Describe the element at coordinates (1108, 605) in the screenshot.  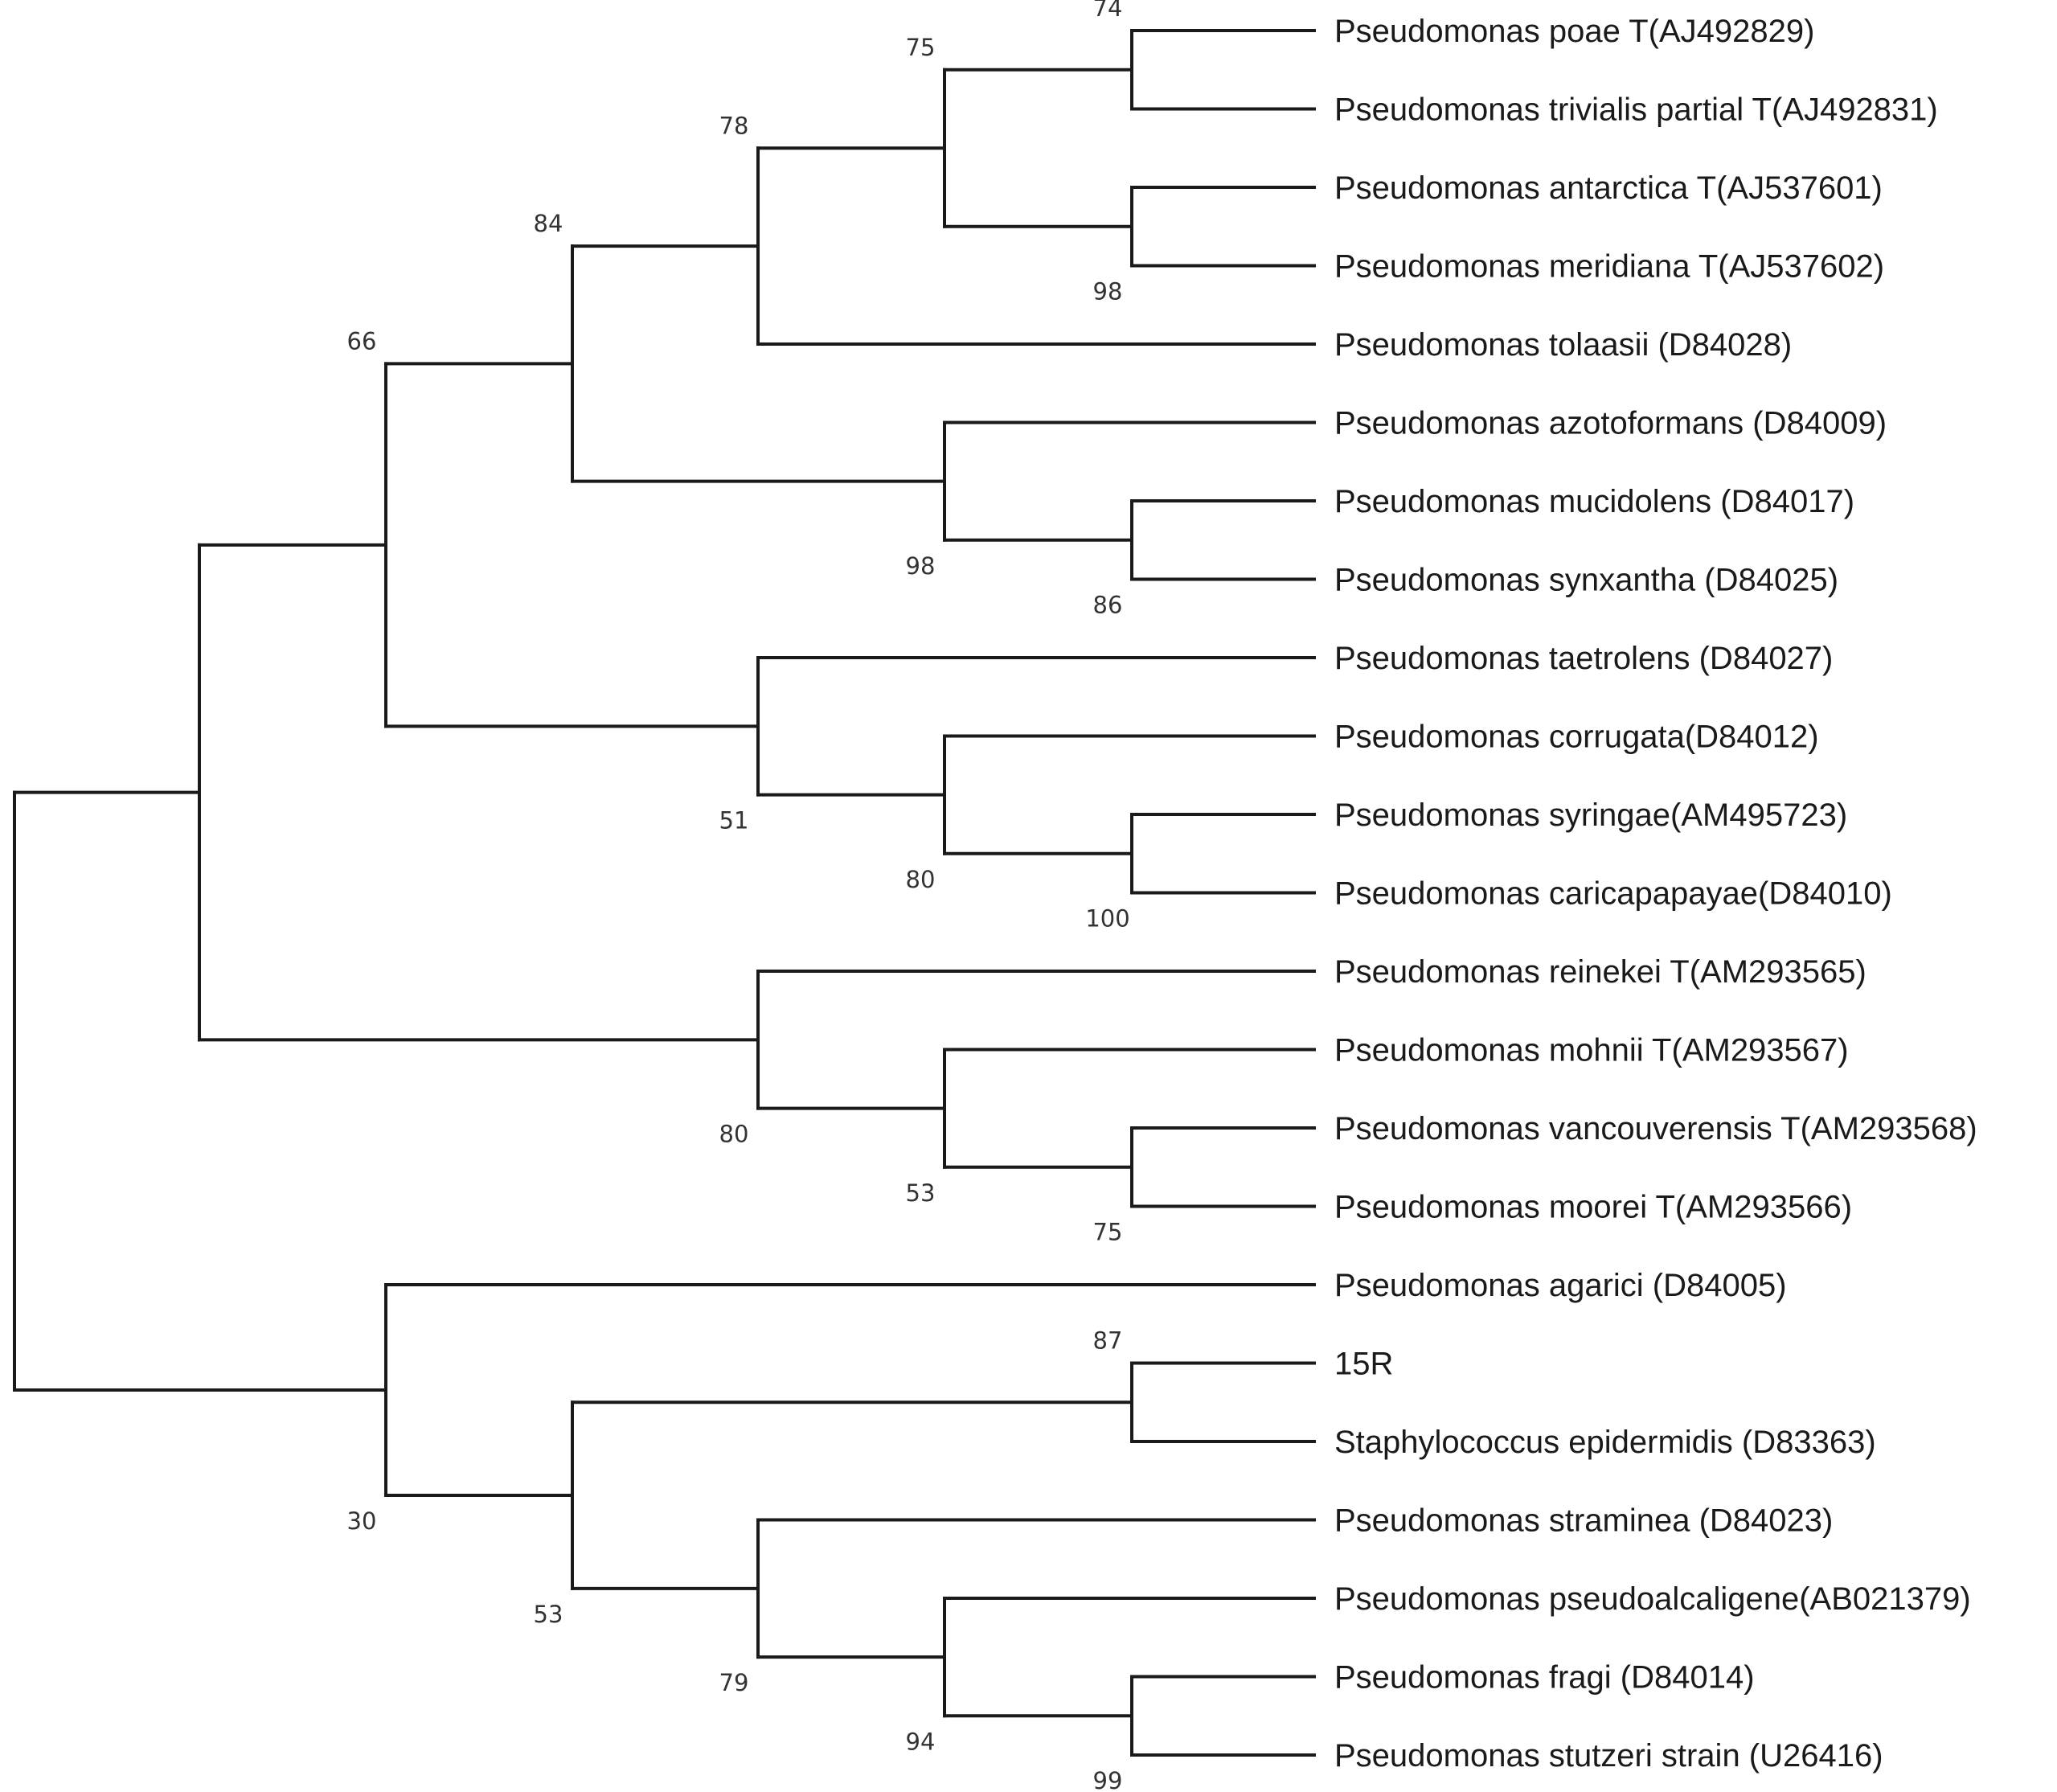
I see `bootstrap-value: 86` at that location.